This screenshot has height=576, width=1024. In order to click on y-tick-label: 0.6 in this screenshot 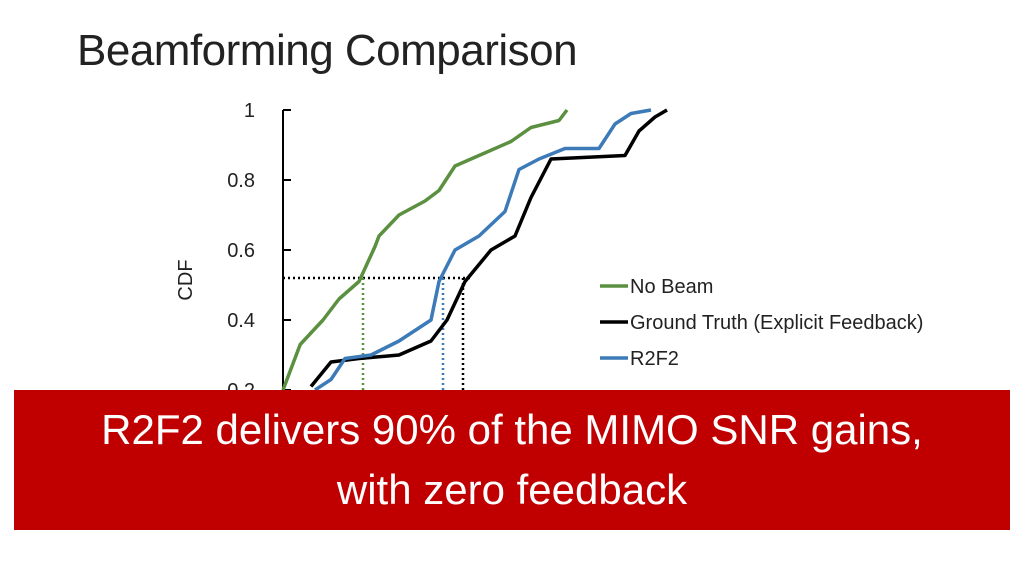, I will do `click(241, 251)`.